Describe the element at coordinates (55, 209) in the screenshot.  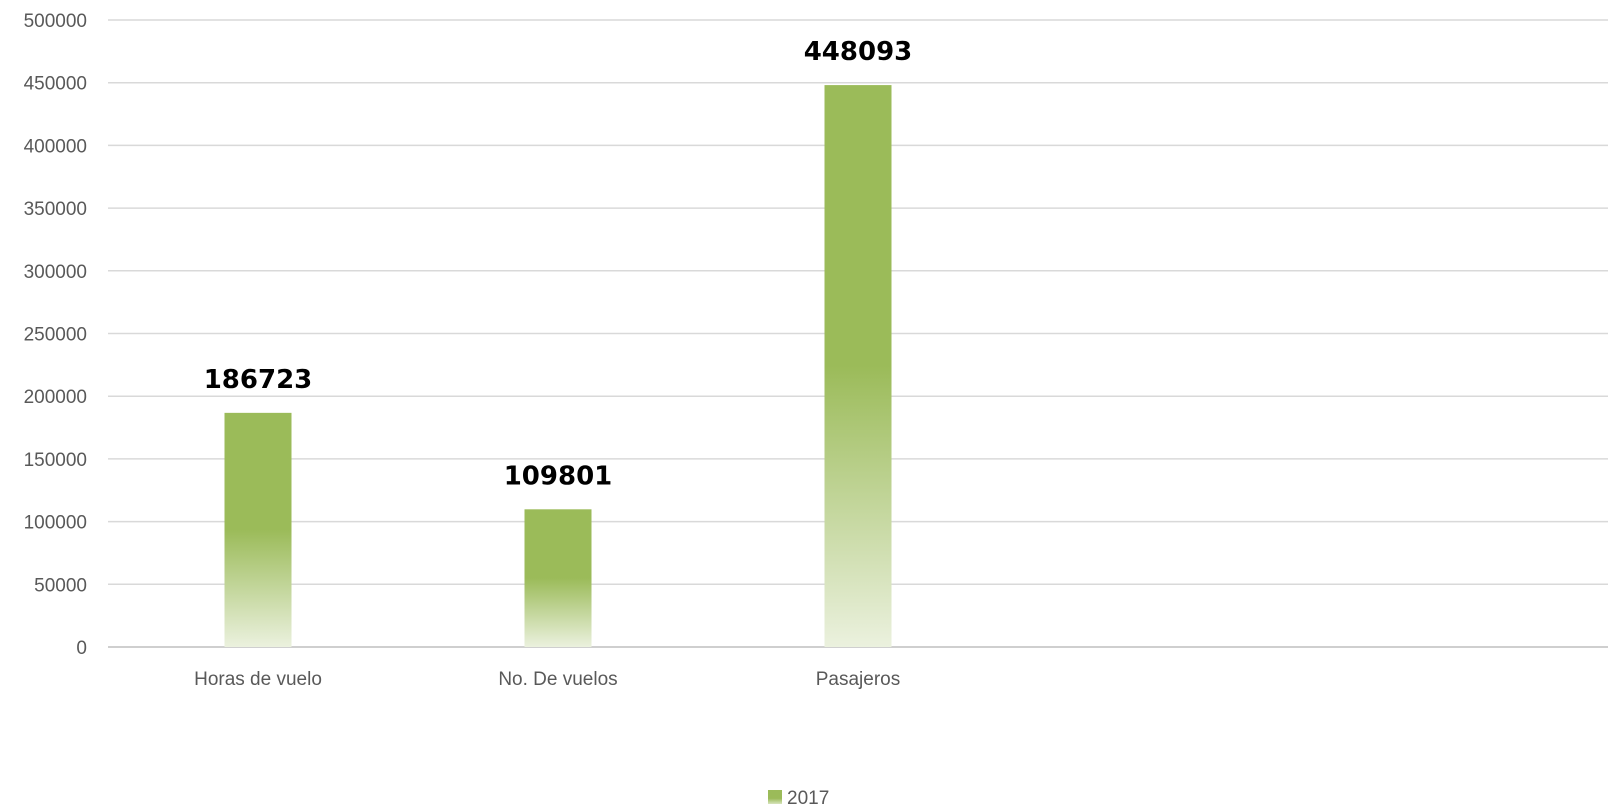
I see `y-tick-label: 350000` at that location.